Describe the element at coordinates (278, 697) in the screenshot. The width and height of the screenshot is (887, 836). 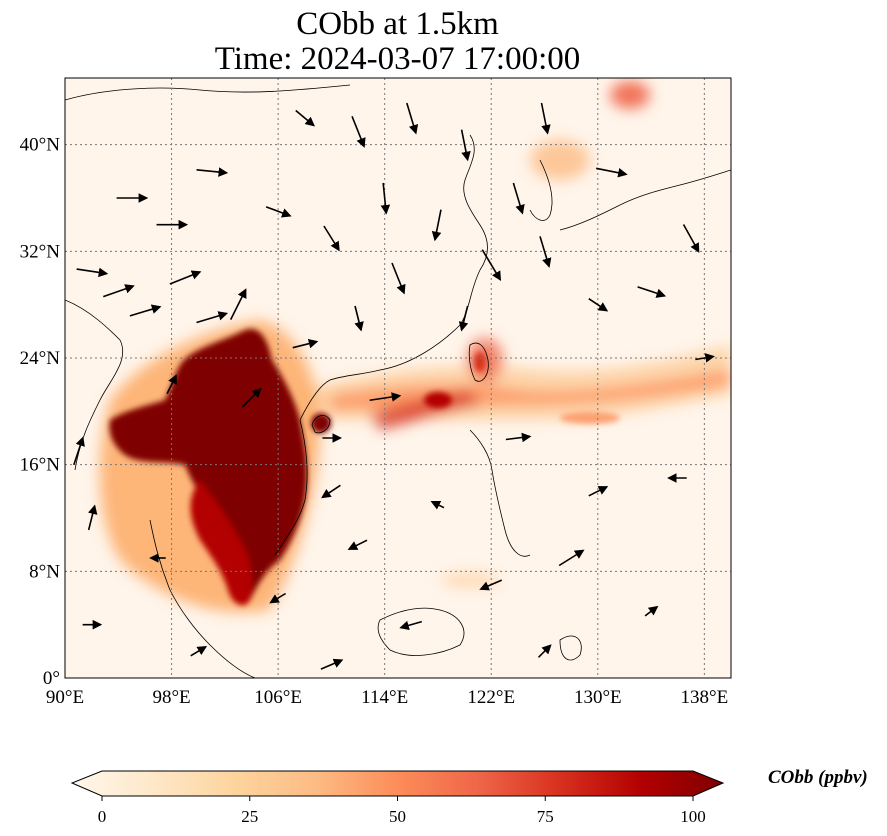
I see `x-tick-label: 106°E` at that location.